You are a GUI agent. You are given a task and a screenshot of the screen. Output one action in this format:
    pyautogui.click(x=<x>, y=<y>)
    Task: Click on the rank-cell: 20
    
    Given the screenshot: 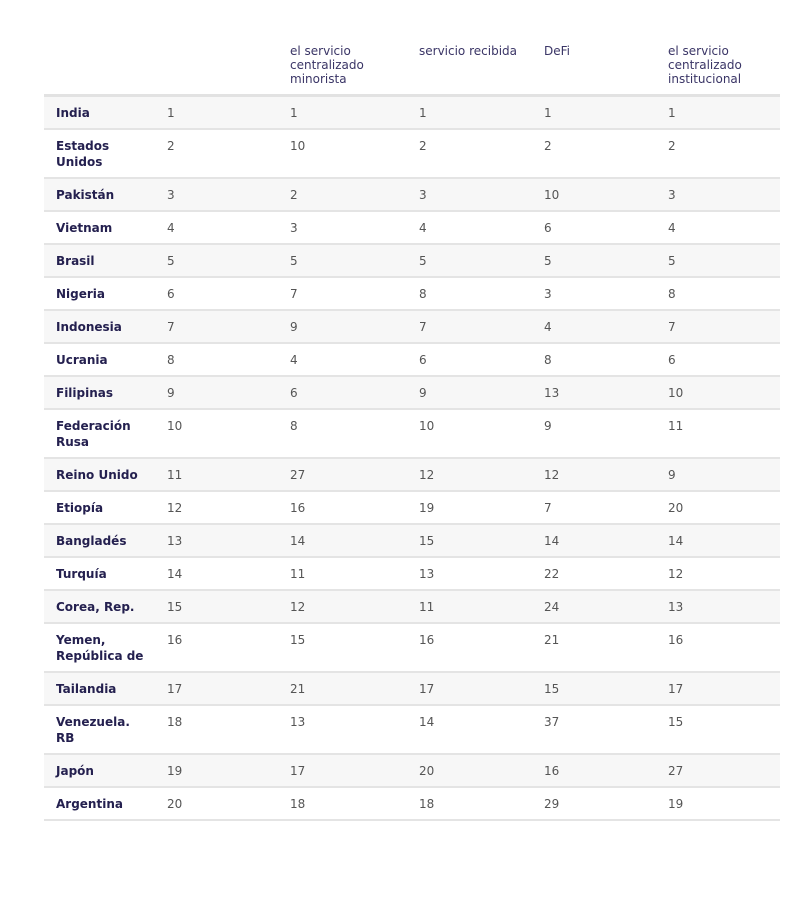 What is the action you would take?
    pyautogui.click(x=718, y=508)
    